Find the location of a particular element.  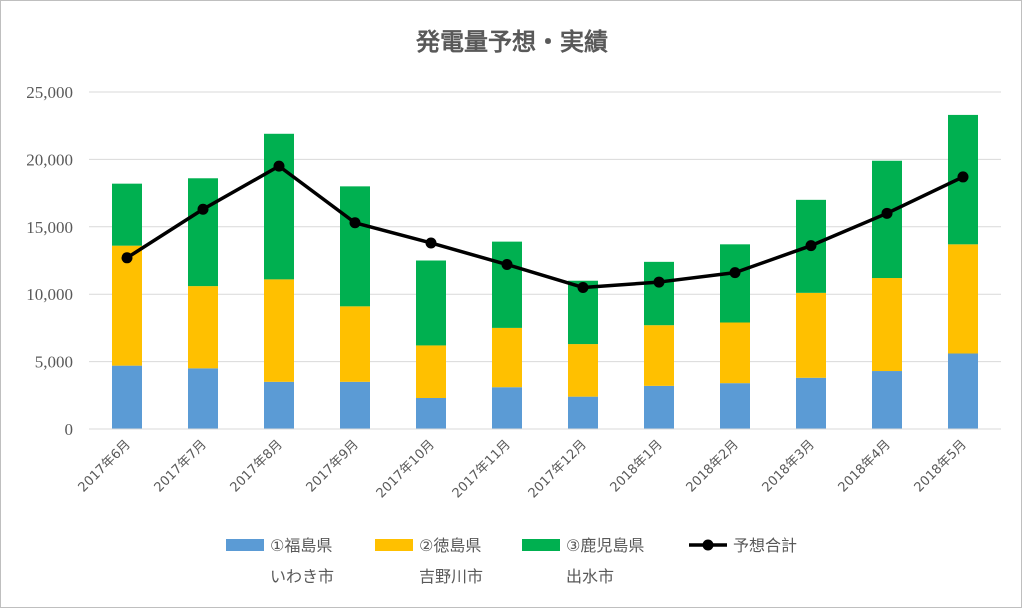

x-tick-label: 2018年1月 is located at coordinates (637, 466).